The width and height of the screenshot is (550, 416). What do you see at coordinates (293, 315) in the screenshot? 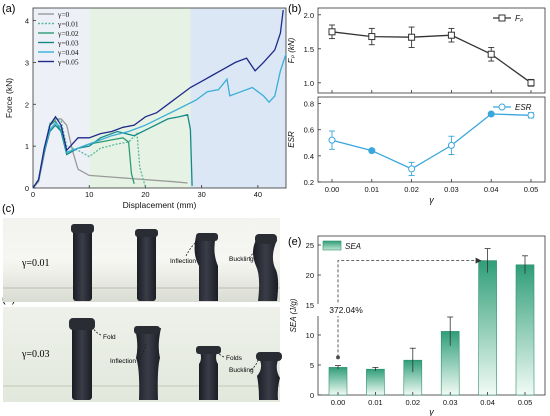
I see `y-axis-label: SEA (J/g)` at bounding box center [293, 315].